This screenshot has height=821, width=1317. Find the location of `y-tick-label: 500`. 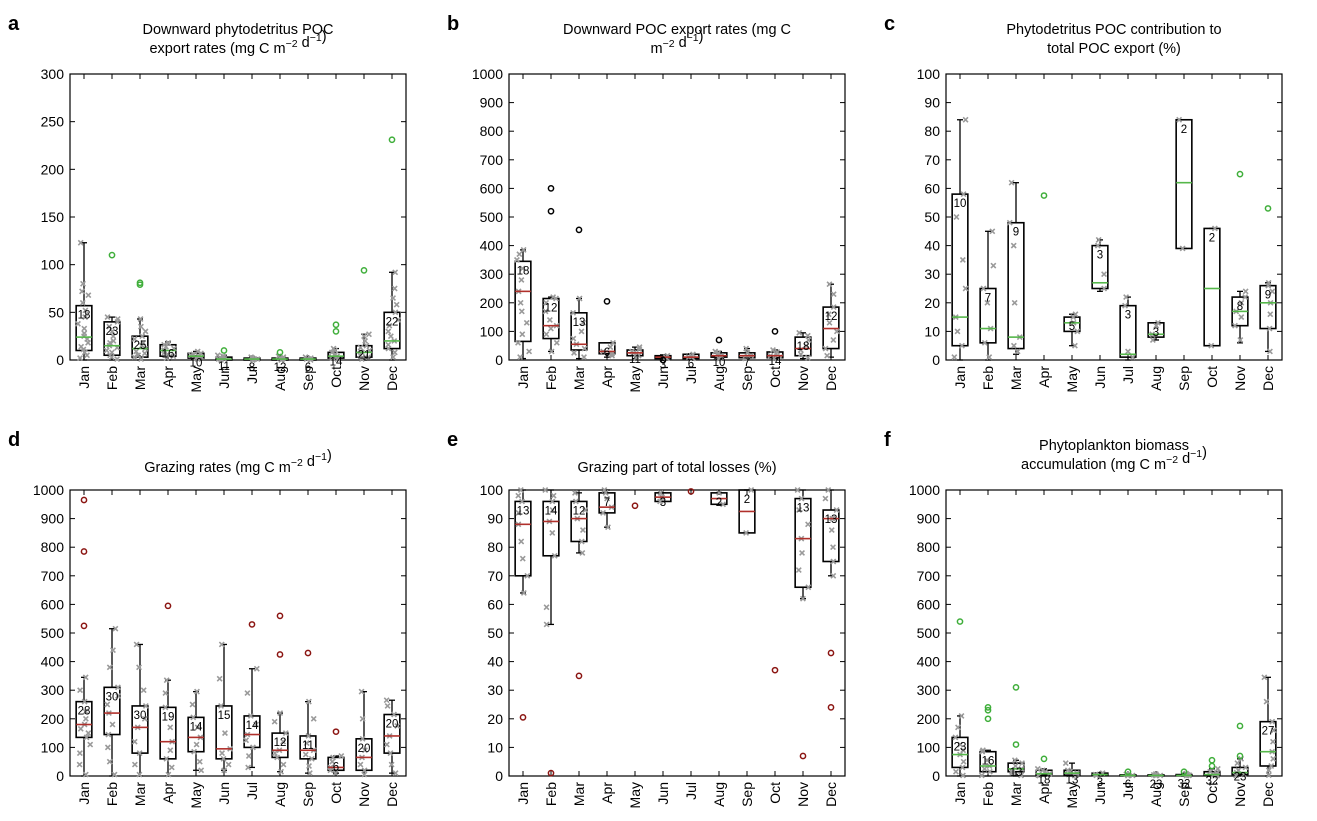

y-tick-label: 500 is located at coordinates (929, 633).